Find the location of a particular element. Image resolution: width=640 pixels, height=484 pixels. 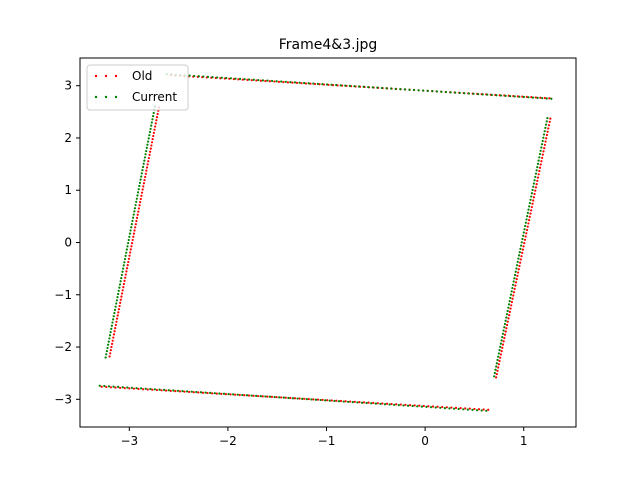

x-tick-label: −1 is located at coordinates (327, 441).